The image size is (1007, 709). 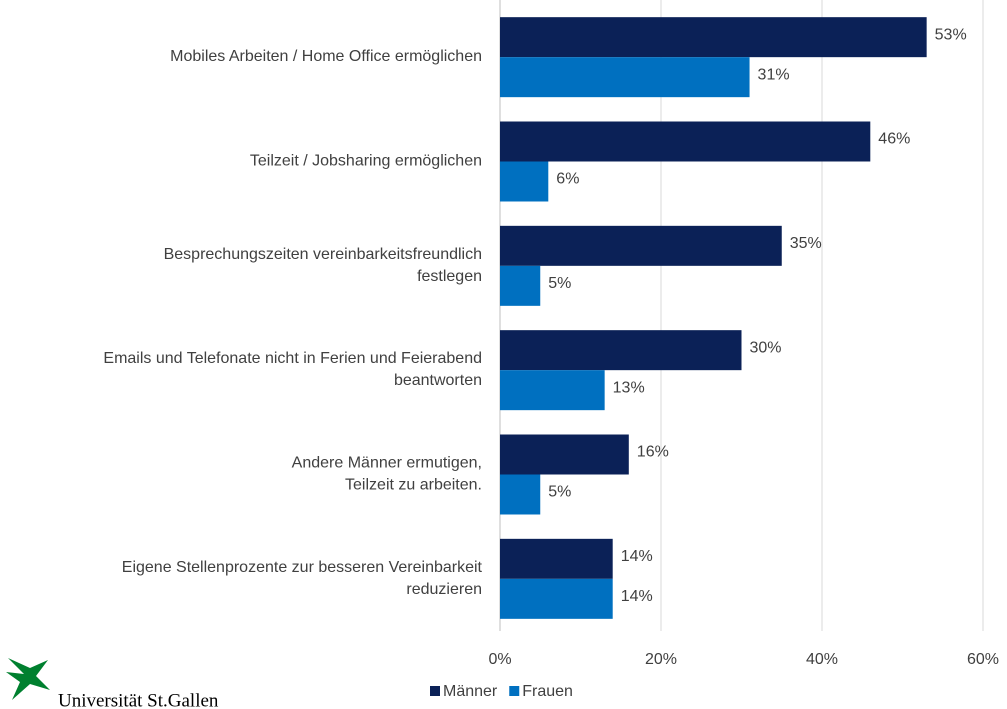 What do you see at coordinates (547, 691) in the screenshot?
I see `legend-label: Frauen` at bounding box center [547, 691].